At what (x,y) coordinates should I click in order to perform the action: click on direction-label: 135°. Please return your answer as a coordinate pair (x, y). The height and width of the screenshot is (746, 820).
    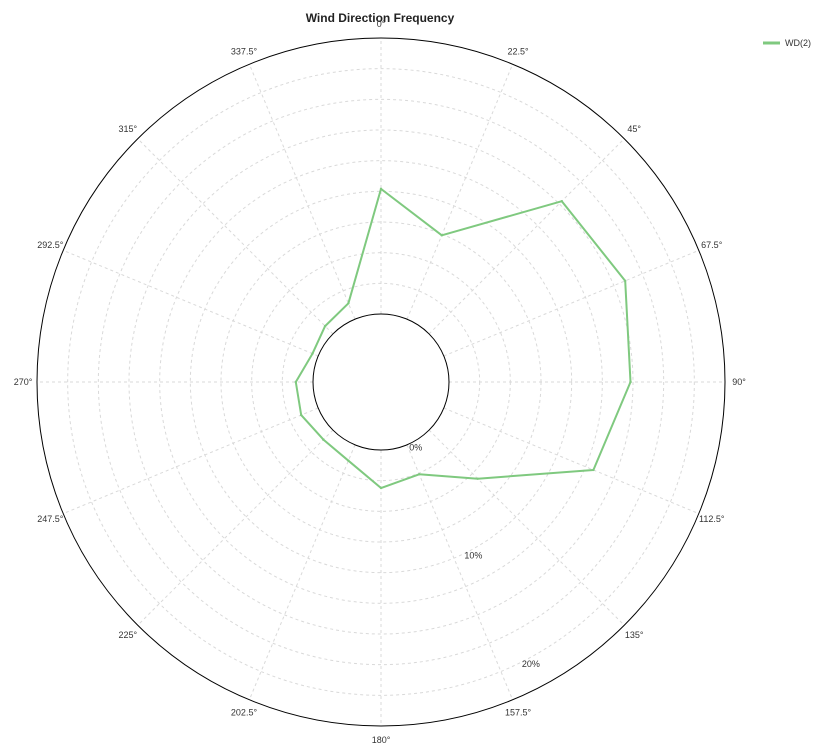
    Looking at the image, I should click on (634, 635).